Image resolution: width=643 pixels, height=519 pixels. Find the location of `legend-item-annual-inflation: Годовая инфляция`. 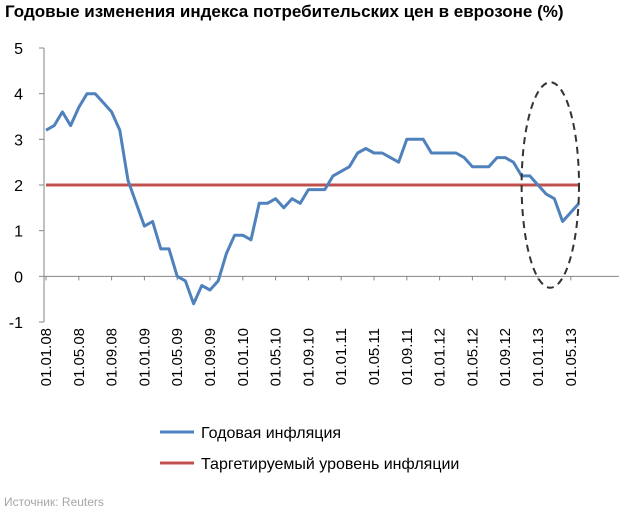

legend-item-annual-inflation: Годовая инфляция is located at coordinates (250, 433).